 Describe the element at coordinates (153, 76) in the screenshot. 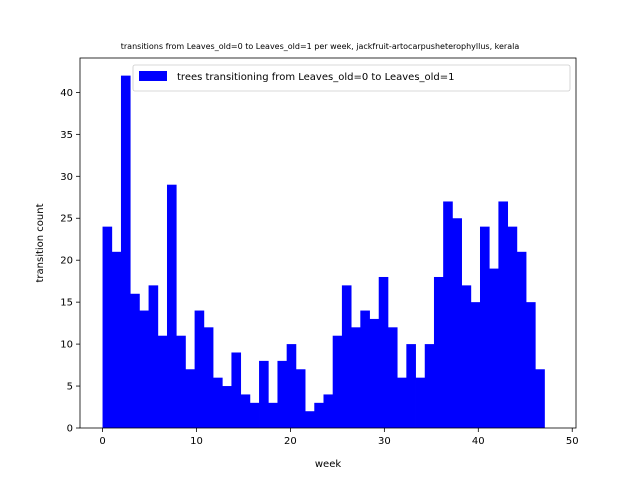

I see `legend-swatch` at that location.